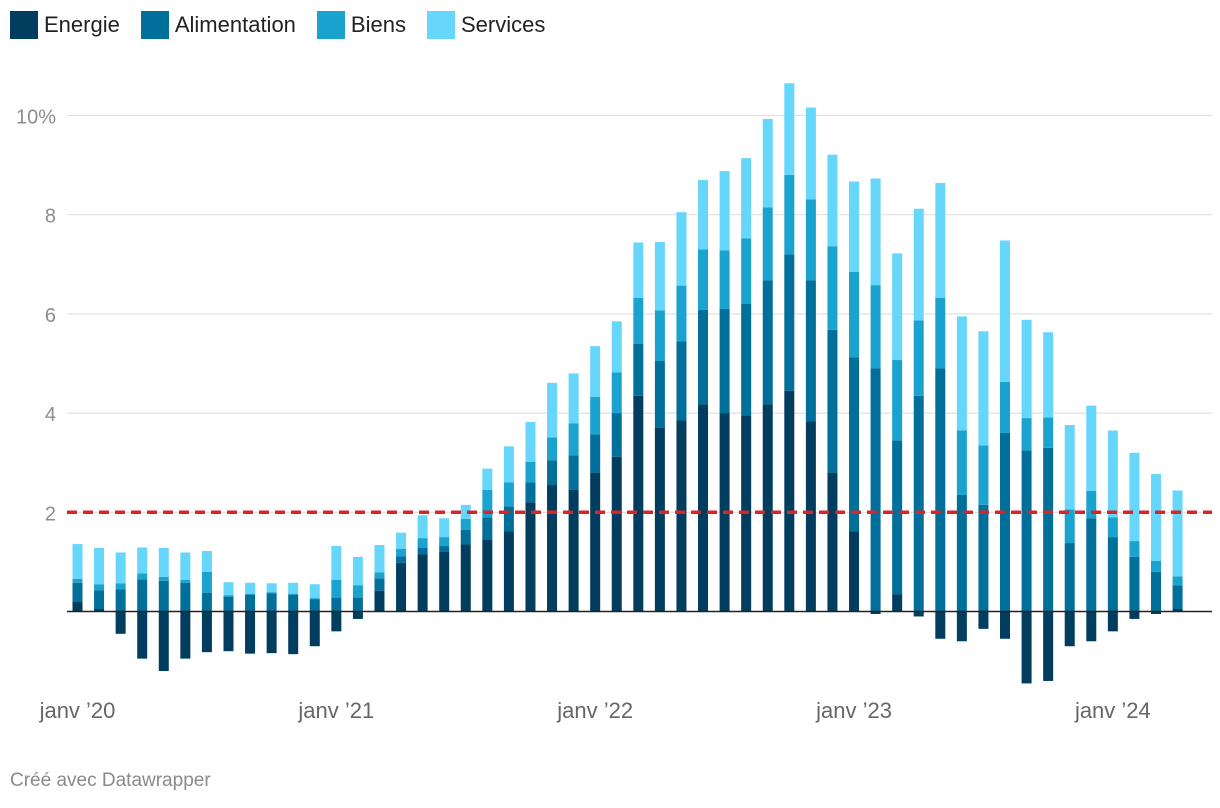 The width and height of the screenshot is (1220, 808). I want to click on legend-swatch-alimentation, so click(154, 25).